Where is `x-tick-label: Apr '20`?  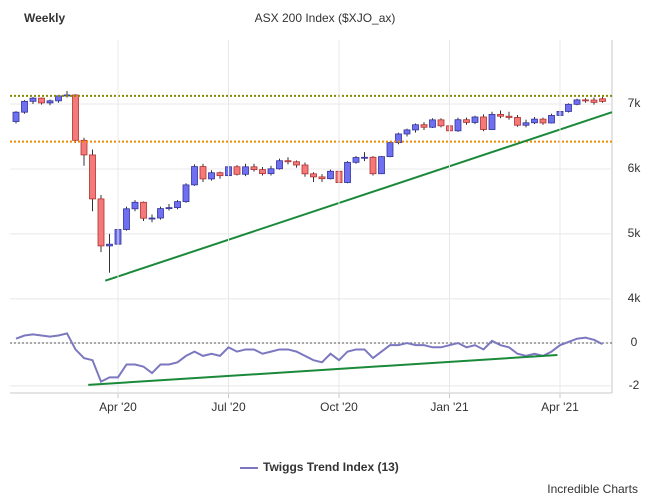 x-tick-label: Apr '20 is located at coordinates (118, 407).